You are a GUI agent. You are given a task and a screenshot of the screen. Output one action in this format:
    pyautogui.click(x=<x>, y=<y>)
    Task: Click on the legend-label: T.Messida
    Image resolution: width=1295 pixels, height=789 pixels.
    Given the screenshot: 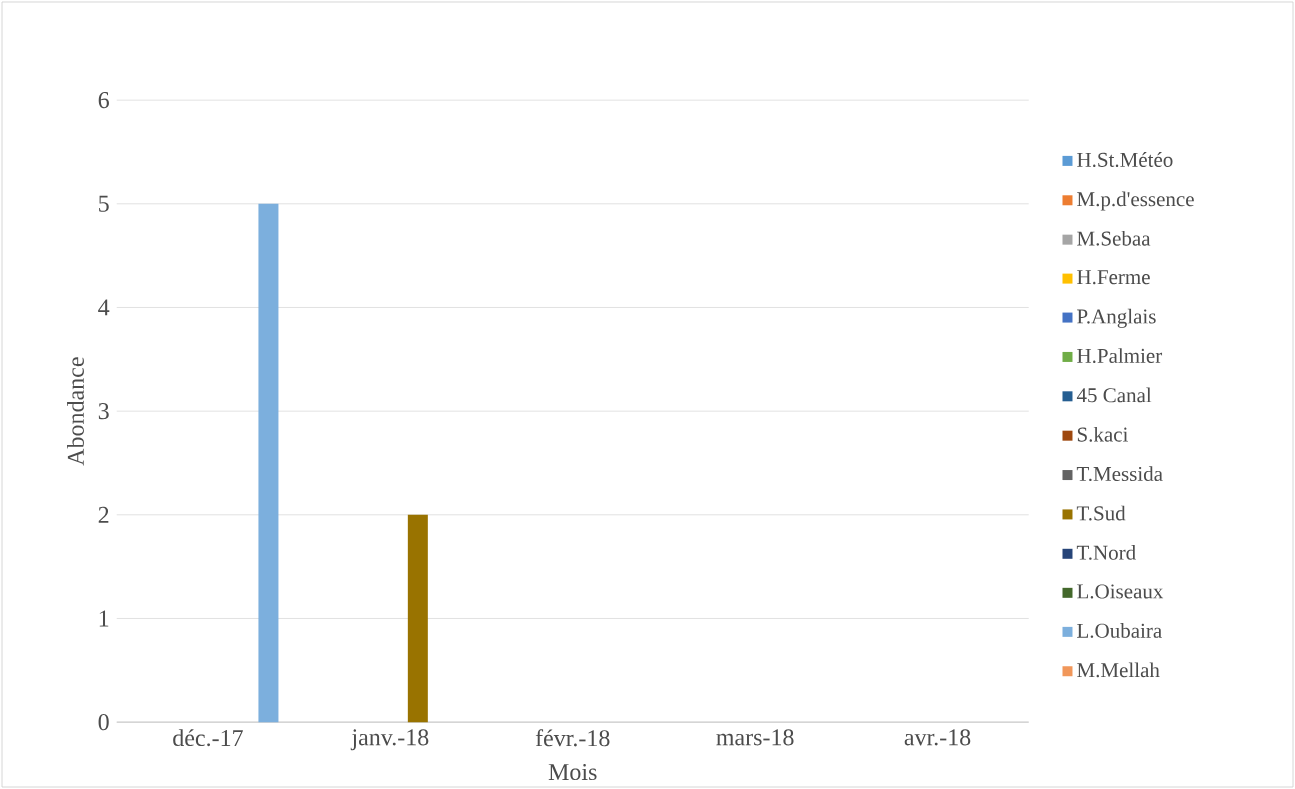 What is the action you would take?
    pyautogui.click(x=1119, y=474)
    